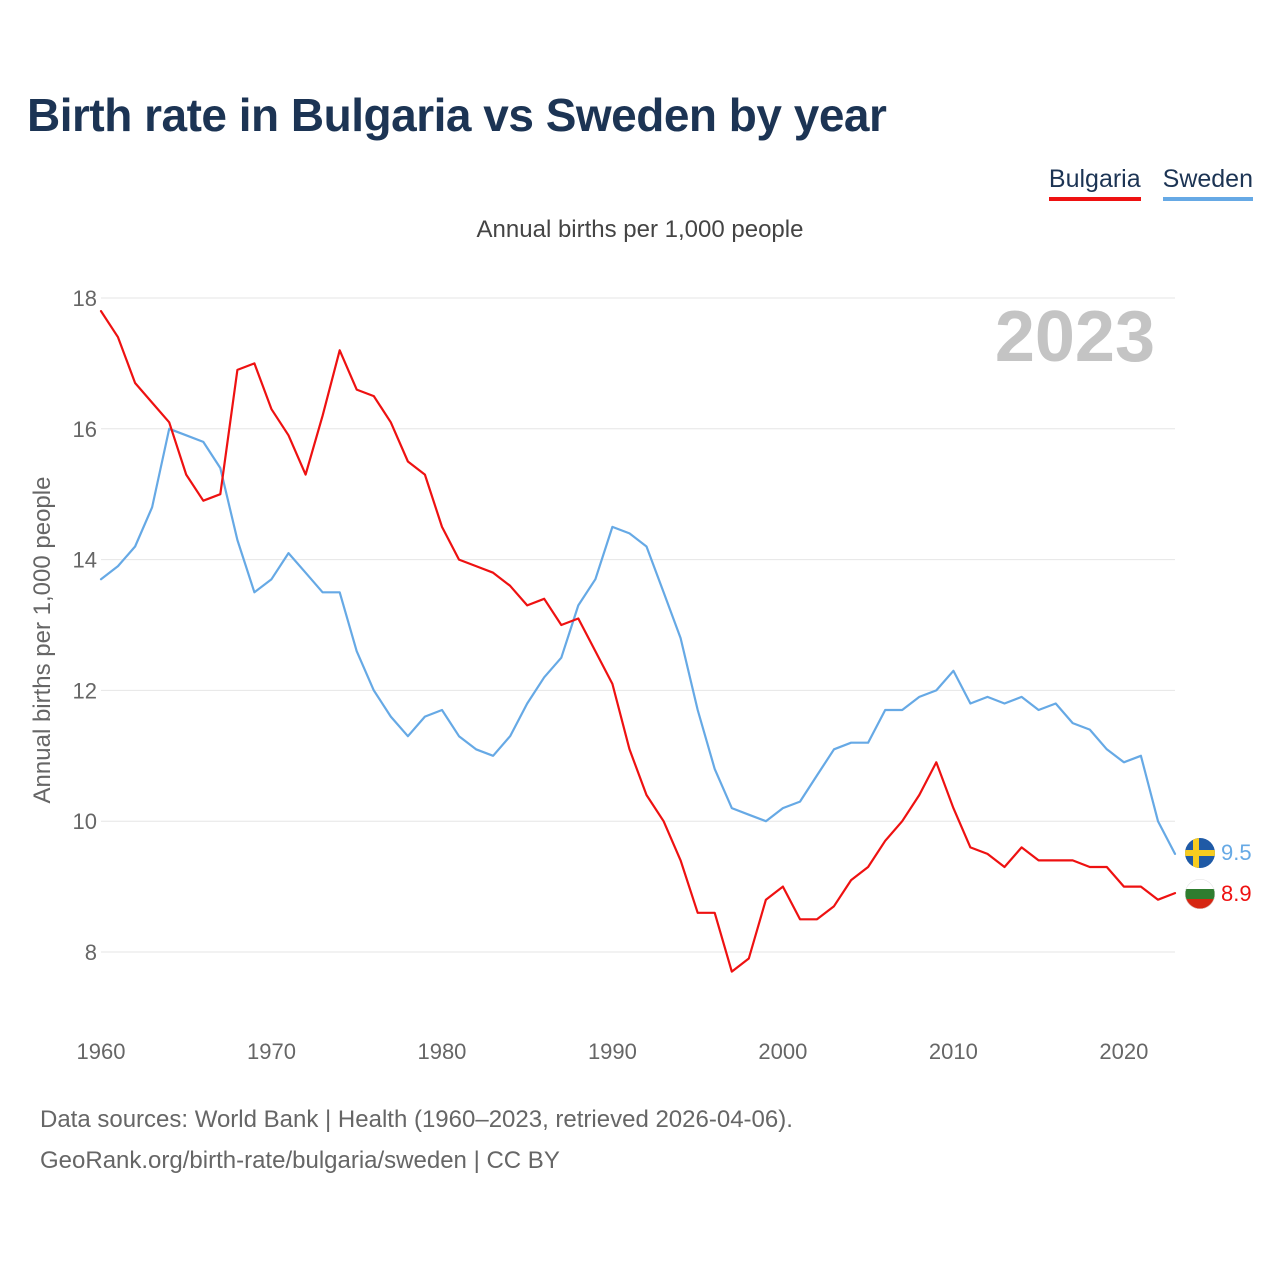 The height and width of the screenshot is (1280, 1280). I want to click on x-tick-label: 2020, so click(1123, 1051).